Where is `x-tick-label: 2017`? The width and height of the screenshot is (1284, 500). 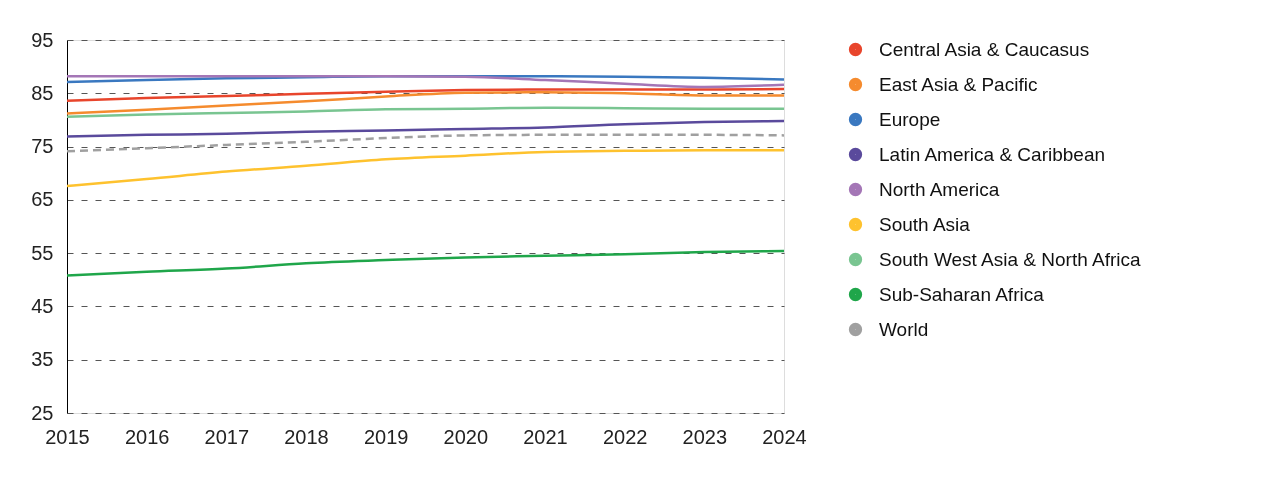
x-tick-label: 2017 is located at coordinates (227, 436).